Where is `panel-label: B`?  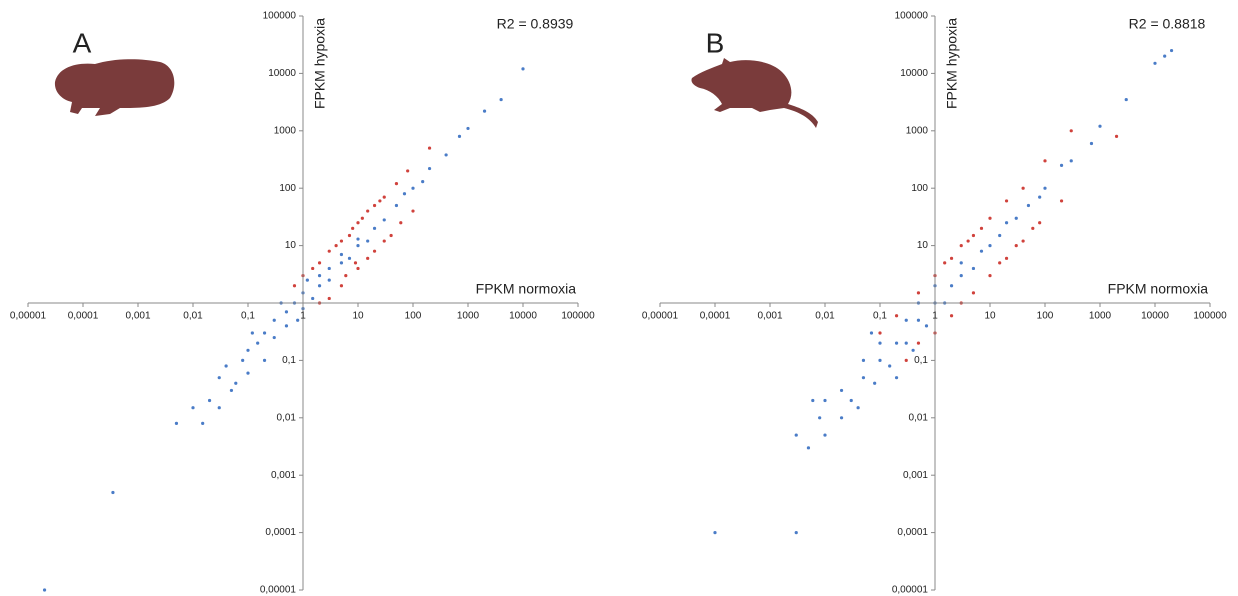
panel-label: B is located at coordinates (715, 42).